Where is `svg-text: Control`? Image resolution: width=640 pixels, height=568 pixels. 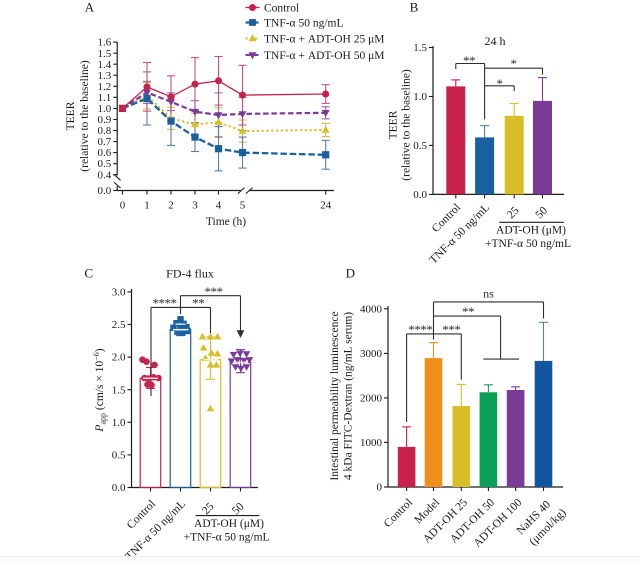
svg-text: Control is located at coordinates (281, 9).